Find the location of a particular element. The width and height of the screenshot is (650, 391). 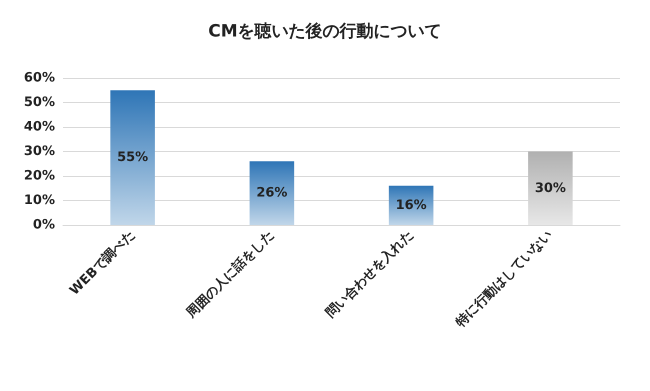

x-tick-label: 特に行動はしていない is located at coordinates (504, 279).